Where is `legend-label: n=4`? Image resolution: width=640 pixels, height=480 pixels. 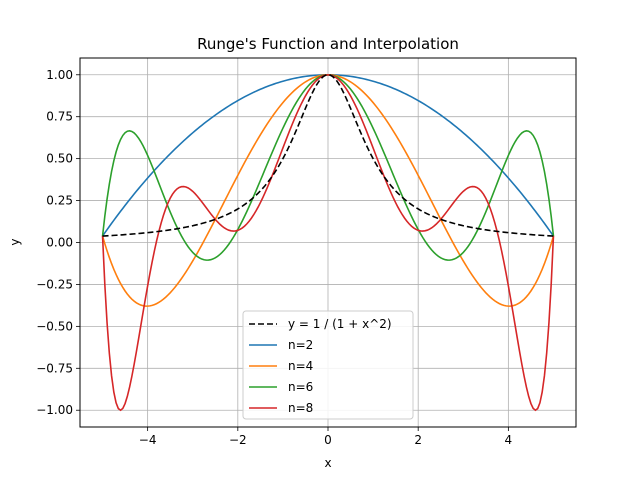
legend-label: n=4 is located at coordinates (300, 366).